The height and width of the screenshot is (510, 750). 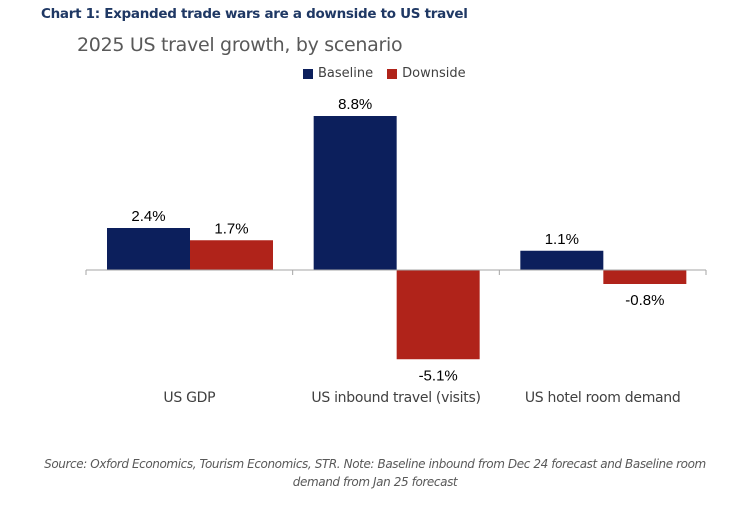 What do you see at coordinates (434, 73) in the screenshot?
I see `legend-label-downside: Downside` at bounding box center [434, 73].